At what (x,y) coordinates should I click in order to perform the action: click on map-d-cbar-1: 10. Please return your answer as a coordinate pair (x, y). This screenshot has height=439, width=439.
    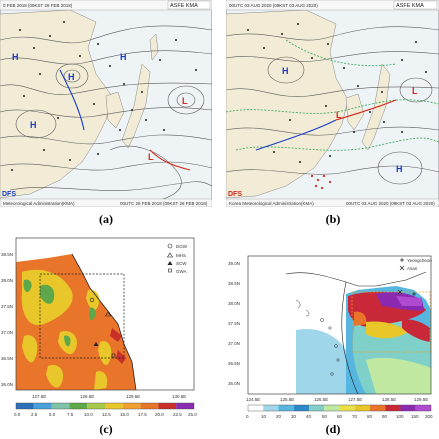
    Looking at the image, I should click on (264, 416).